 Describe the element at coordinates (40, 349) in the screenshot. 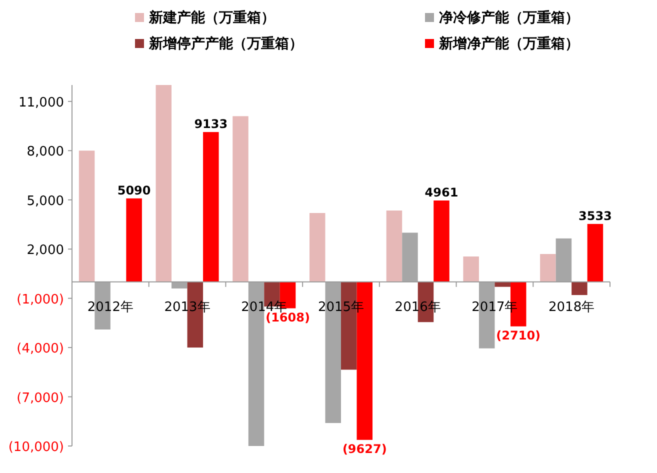

I see `y-tick-label: (4,000)` at that location.